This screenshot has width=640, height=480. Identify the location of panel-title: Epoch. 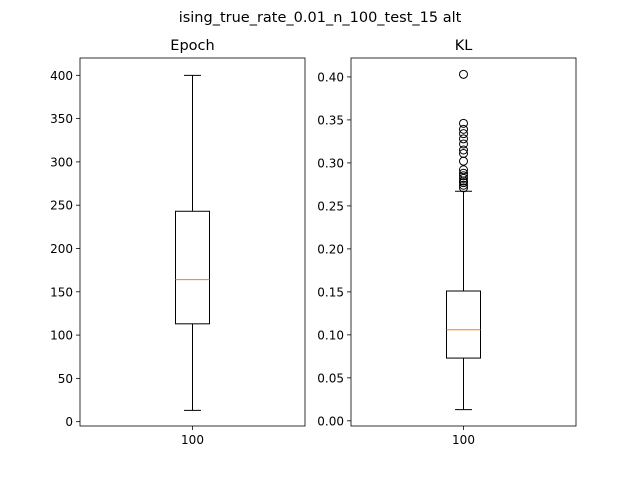
(192, 46).